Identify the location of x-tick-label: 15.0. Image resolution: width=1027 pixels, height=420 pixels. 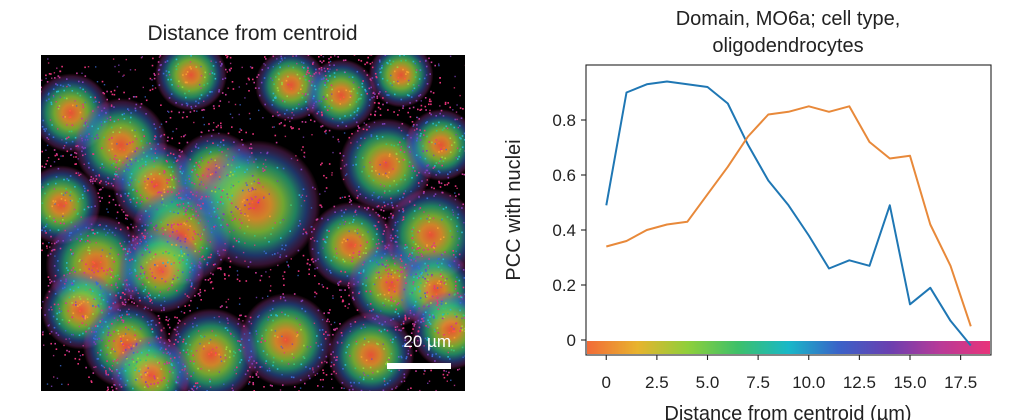
(909, 382).